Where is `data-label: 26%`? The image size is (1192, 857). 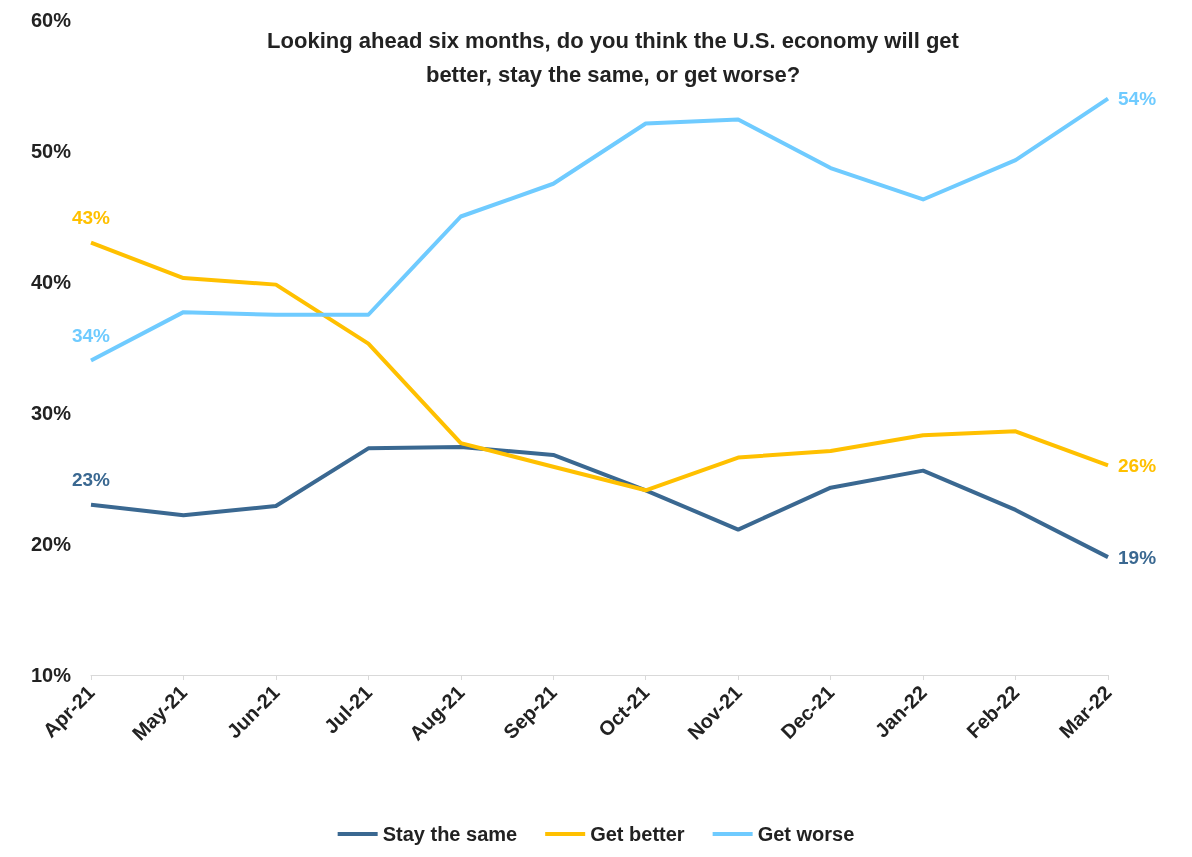 data-label: 26% is located at coordinates (1137, 465).